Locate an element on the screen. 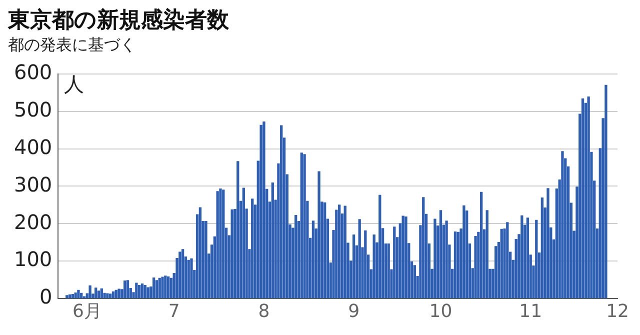 This screenshot has height=335, width=640. y-tick-label: 400 is located at coordinates (33, 147).